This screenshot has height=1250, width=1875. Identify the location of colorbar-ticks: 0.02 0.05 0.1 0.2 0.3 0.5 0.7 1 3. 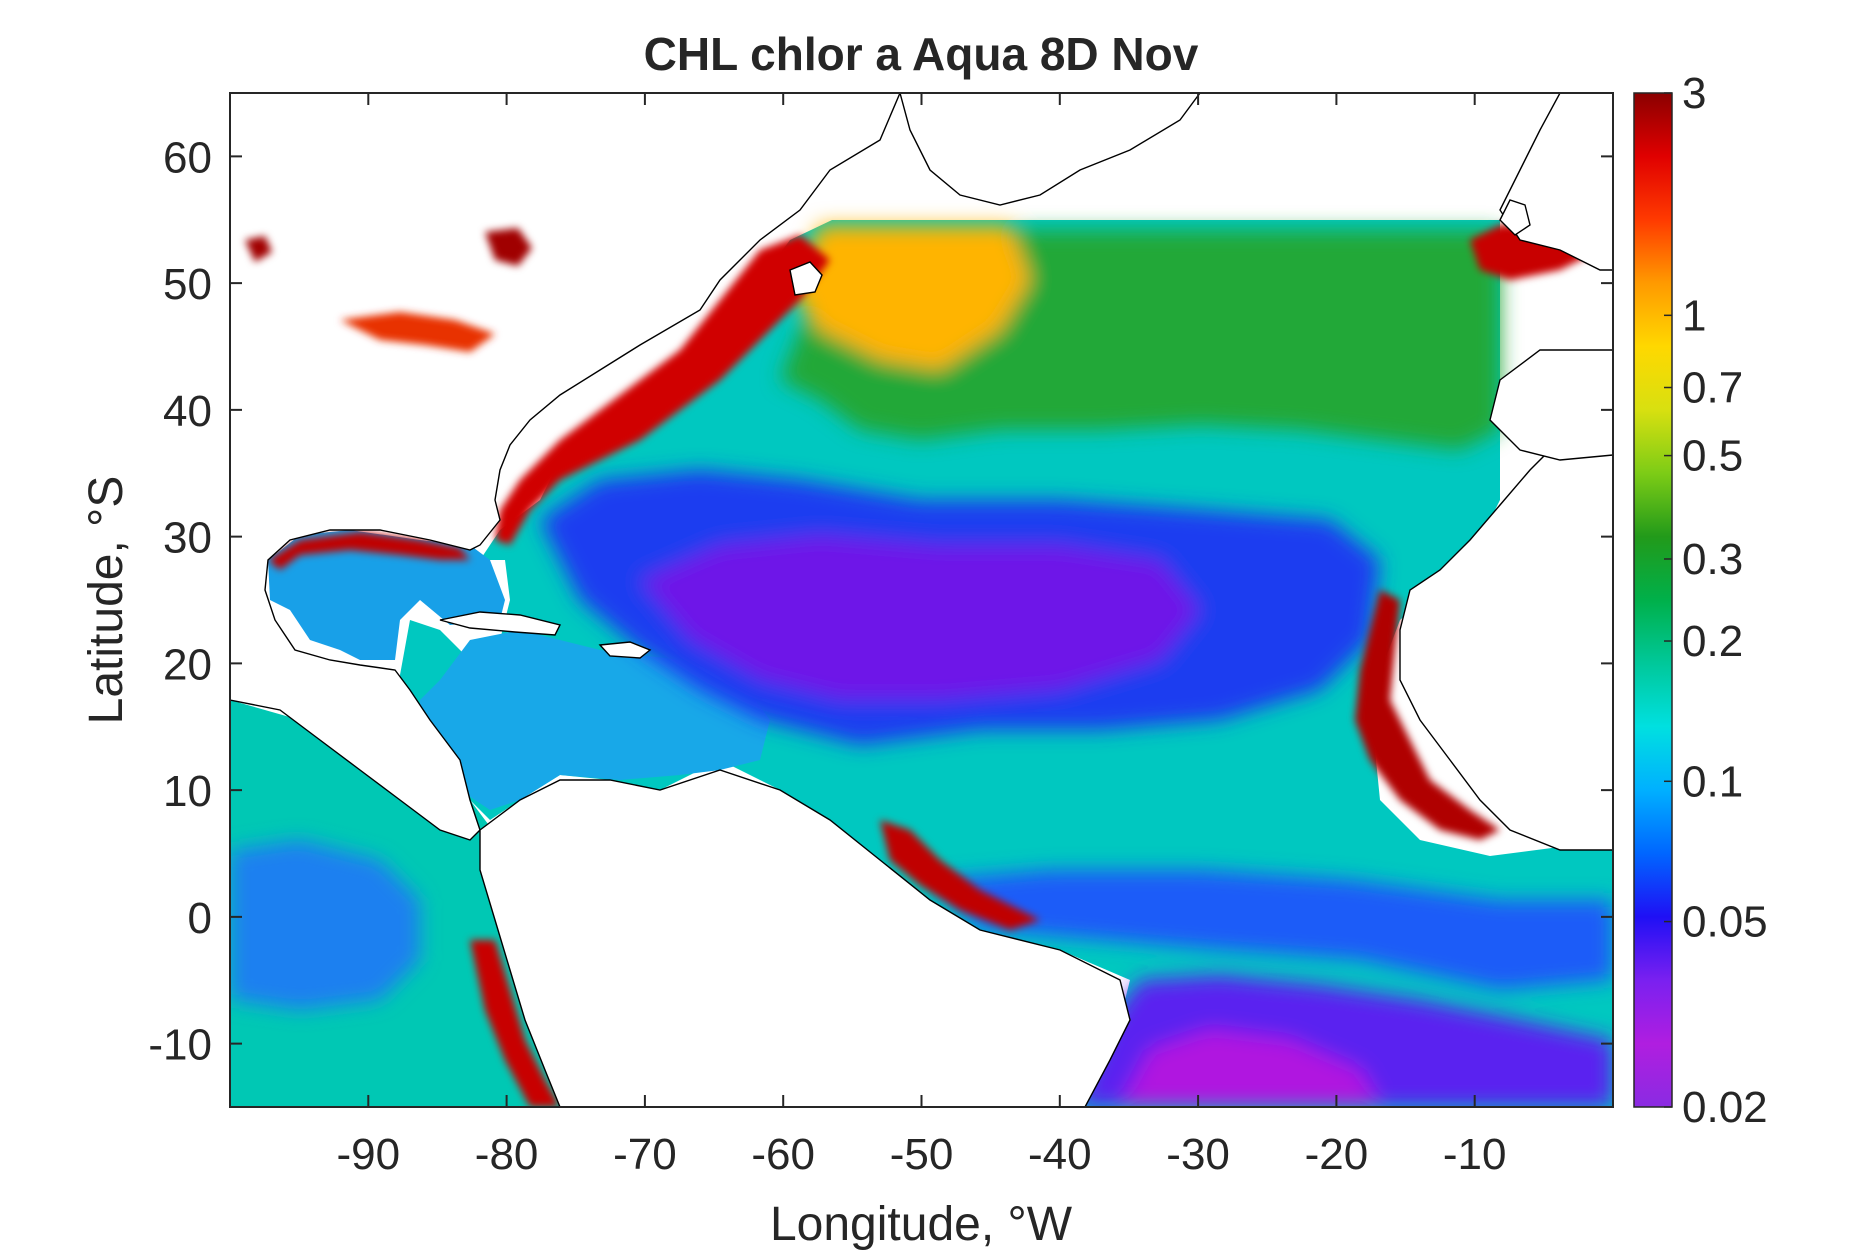
(1716, 600).